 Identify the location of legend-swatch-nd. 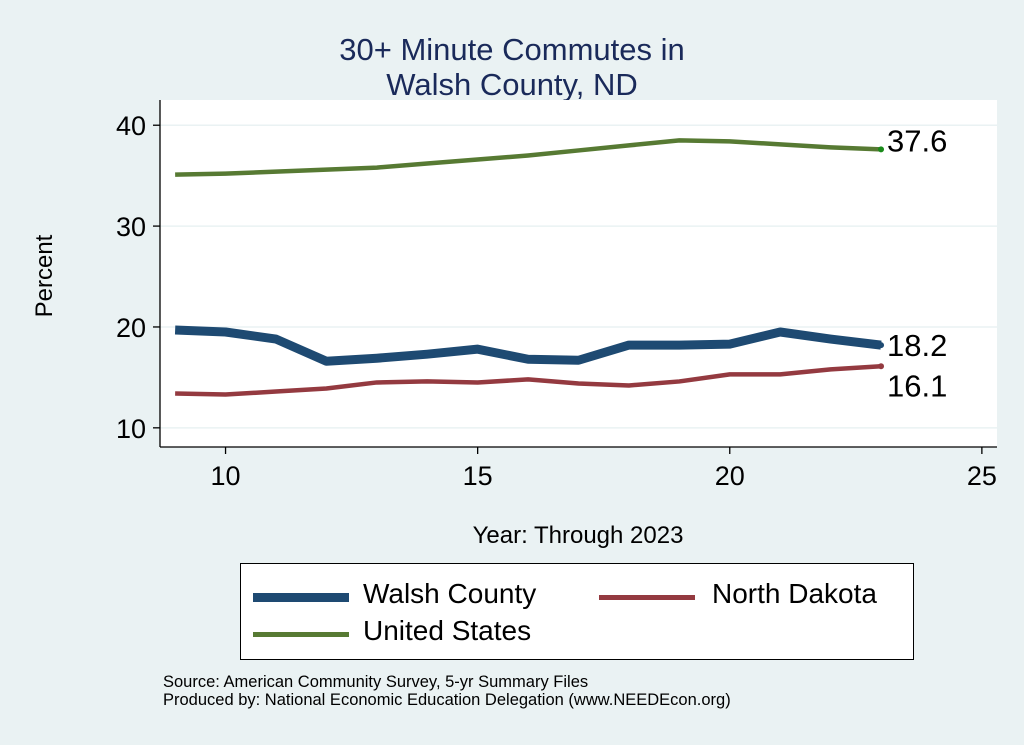
(647, 597).